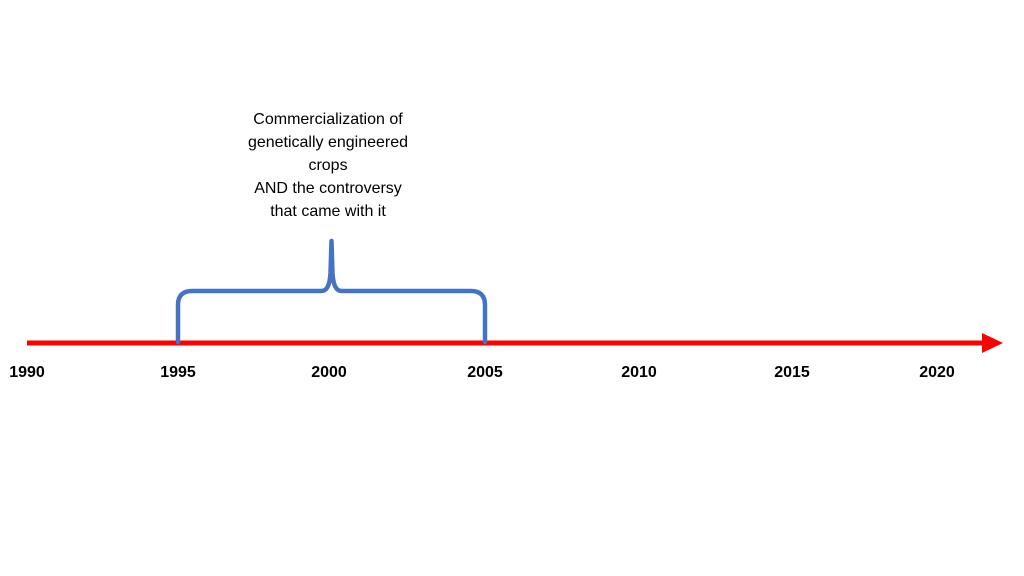  I want to click on year-label-2010: 2010, so click(639, 372).